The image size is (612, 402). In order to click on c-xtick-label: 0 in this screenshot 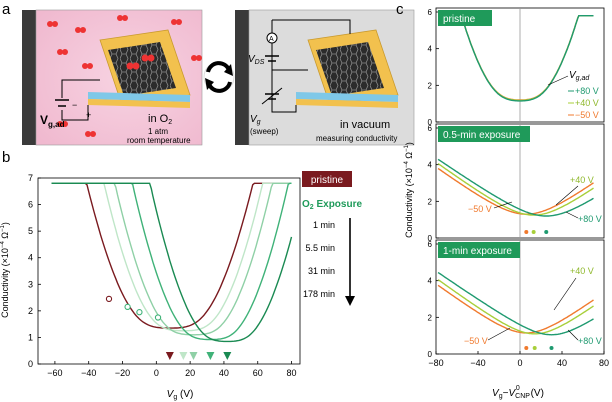, I will do `click(519, 363)`.